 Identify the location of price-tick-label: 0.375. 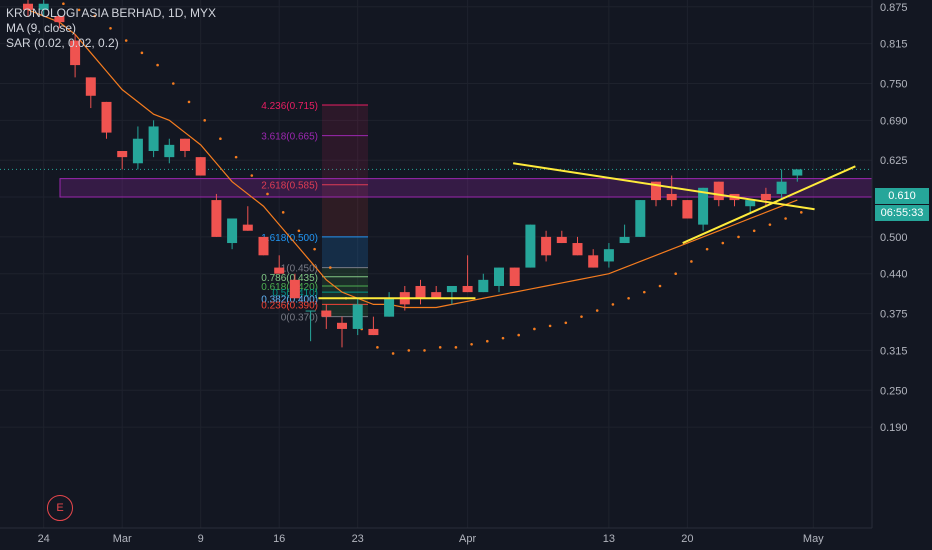
(894, 315).